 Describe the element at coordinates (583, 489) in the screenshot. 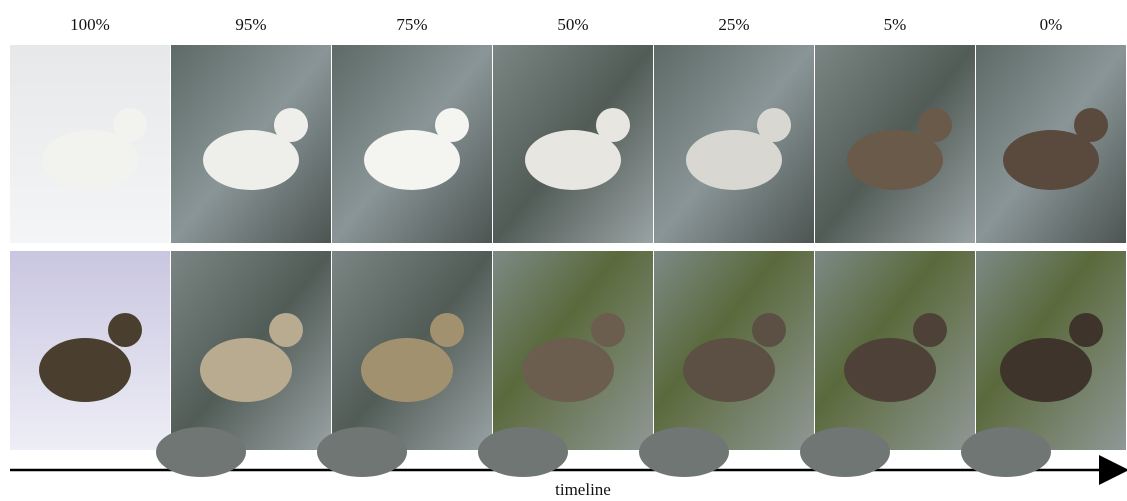

I see `axis-label: timeline` at that location.